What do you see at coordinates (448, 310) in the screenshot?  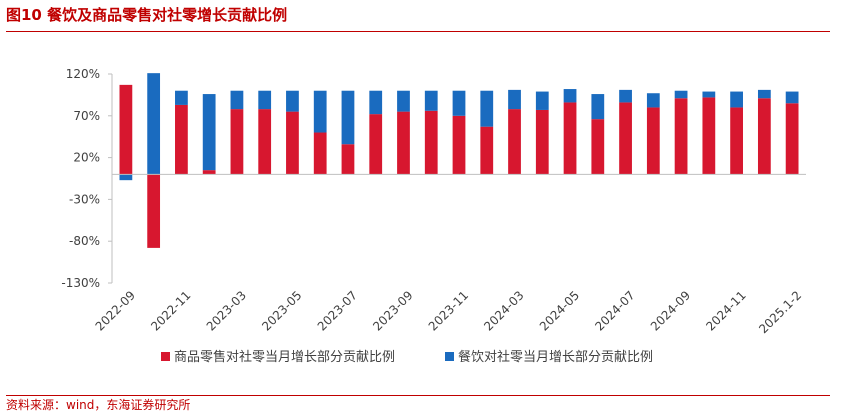 I see `x-tick-label: 2023-11` at bounding box center [448, 310].